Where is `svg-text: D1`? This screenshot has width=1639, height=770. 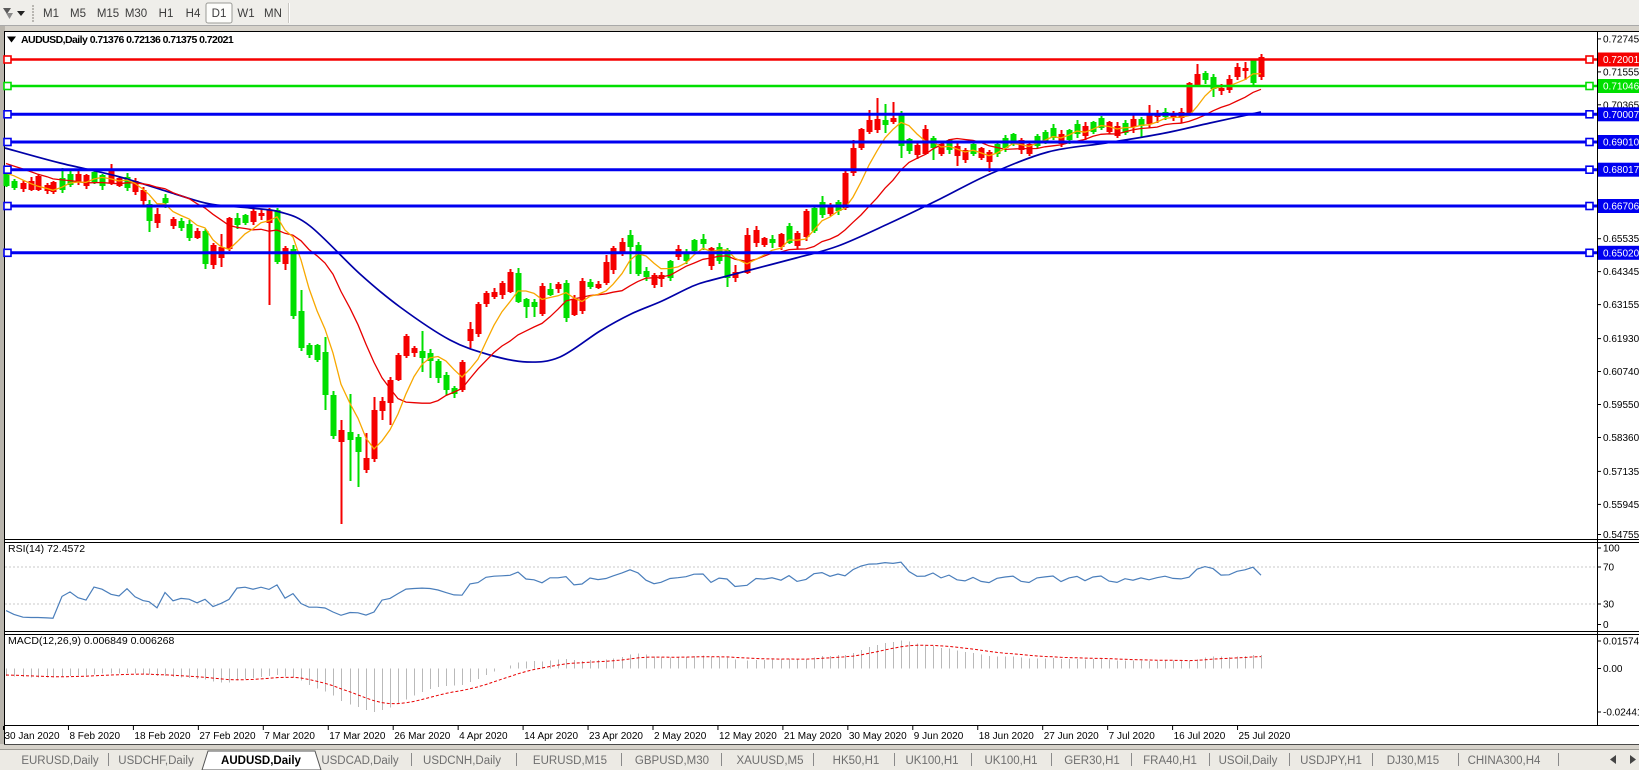 svg-text: D1 is located at coordinates (219, 14).